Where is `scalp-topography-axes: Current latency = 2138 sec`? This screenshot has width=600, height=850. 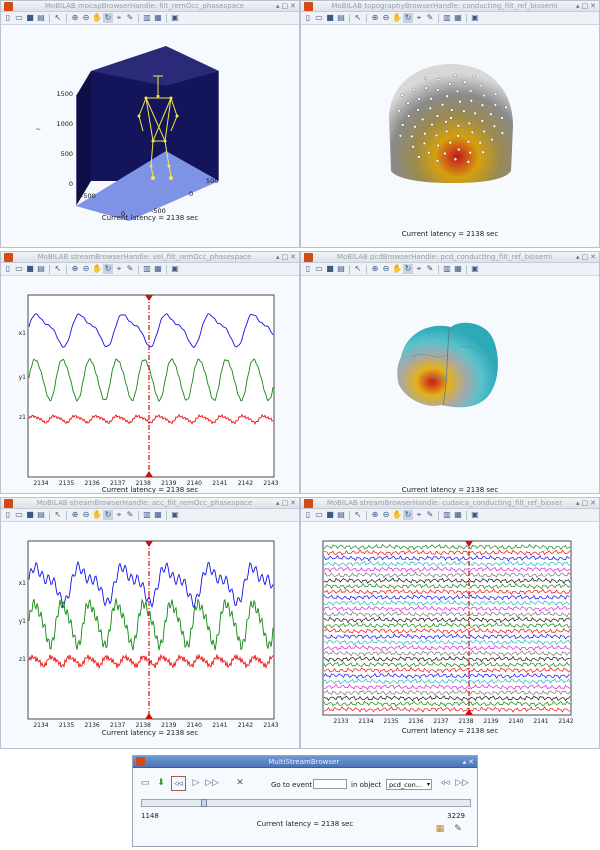 scalp-topography-axes: Current latency = 2138 sec is located at coordinates (450, 137).